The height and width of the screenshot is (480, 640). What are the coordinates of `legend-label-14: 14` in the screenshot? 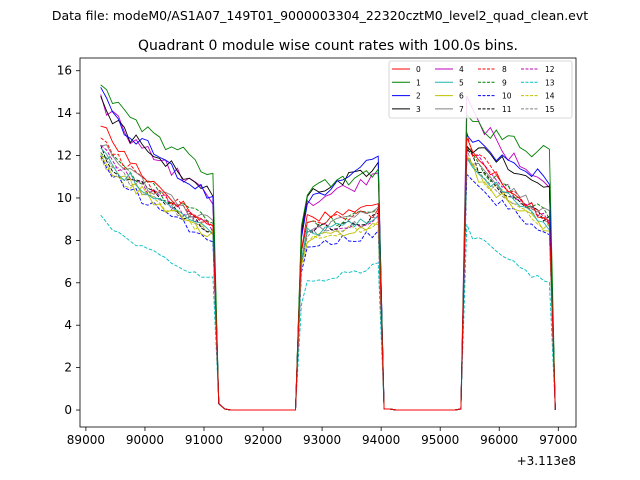 It's located at (550, 96).